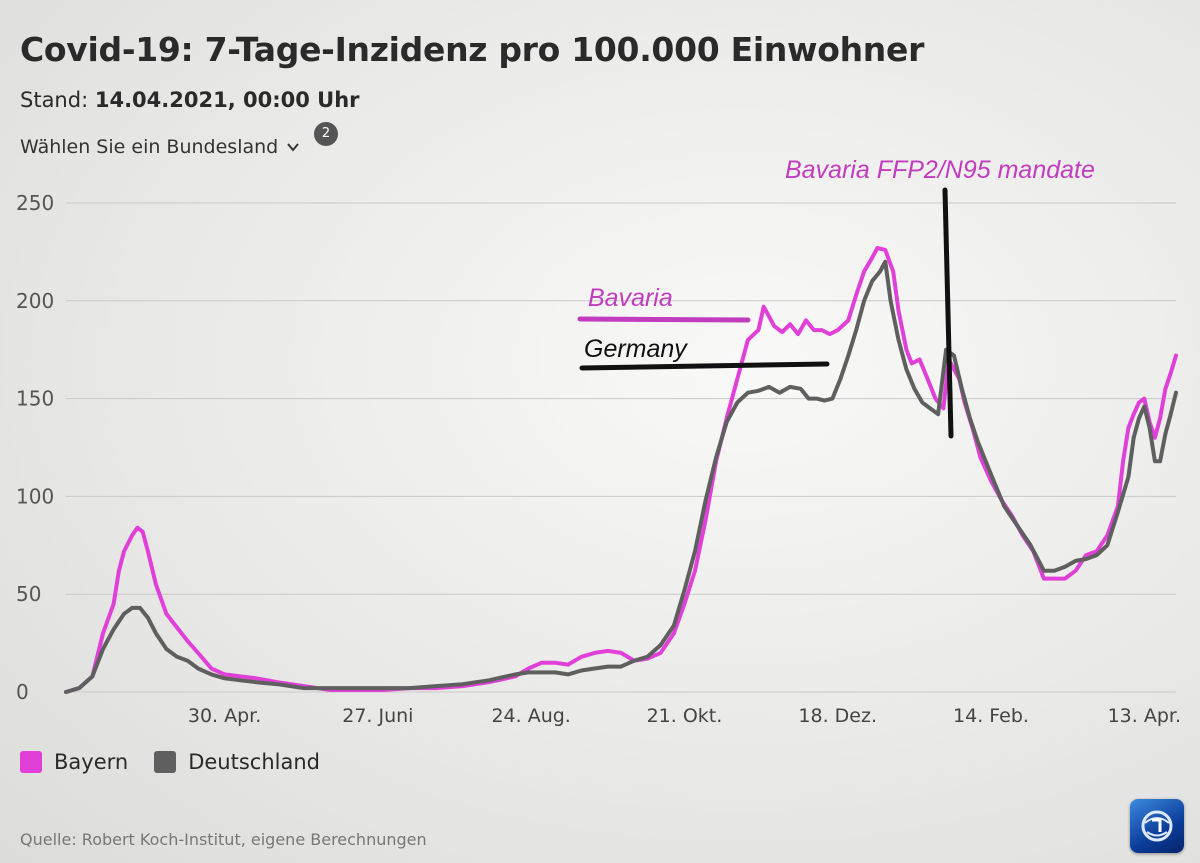 This screenshot has height=863, width=1200. I want to click on y-tick-label: 50, so click(28, 594).